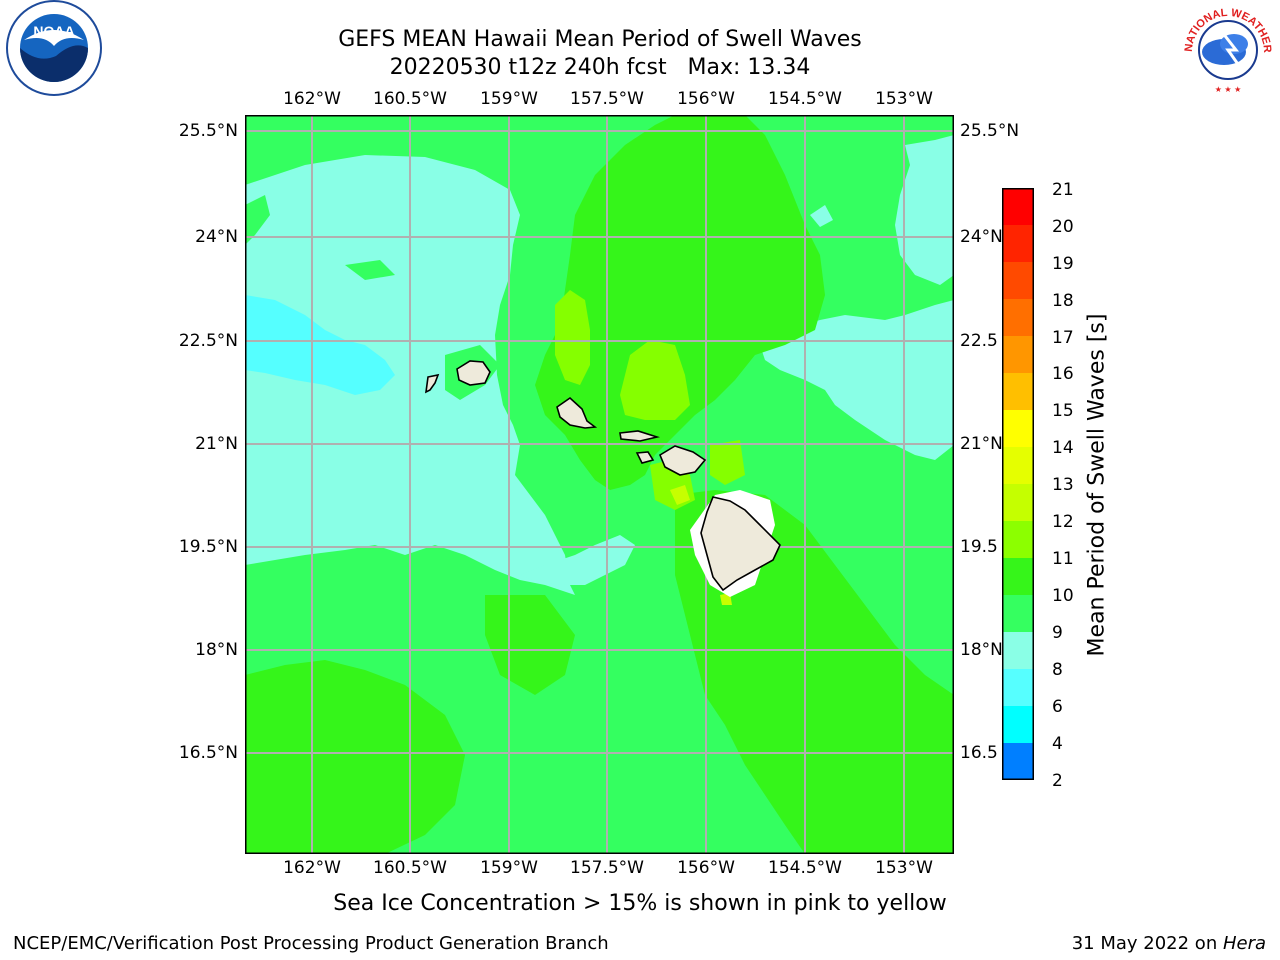  What do you see at coordinates (682, 460) in the screenshot?
I see `island-maui` at bounding box center [682, 460].